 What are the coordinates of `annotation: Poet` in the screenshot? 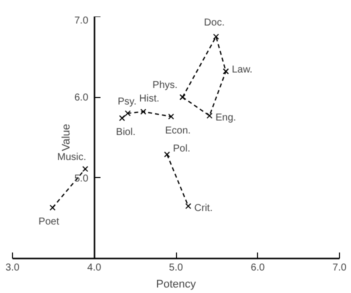 It's located at (49, 222).